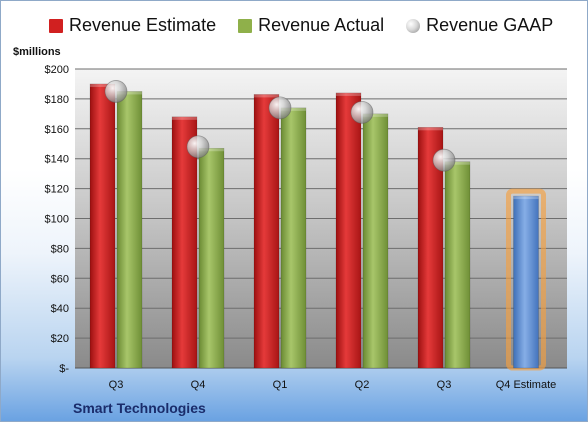 The width and height of the screenshot is (588, 422). What do you see at coordinates (413, 25) in the screenshot?
I see `legend-swatch-revenue-gaap` at bounding box center [413, 25].